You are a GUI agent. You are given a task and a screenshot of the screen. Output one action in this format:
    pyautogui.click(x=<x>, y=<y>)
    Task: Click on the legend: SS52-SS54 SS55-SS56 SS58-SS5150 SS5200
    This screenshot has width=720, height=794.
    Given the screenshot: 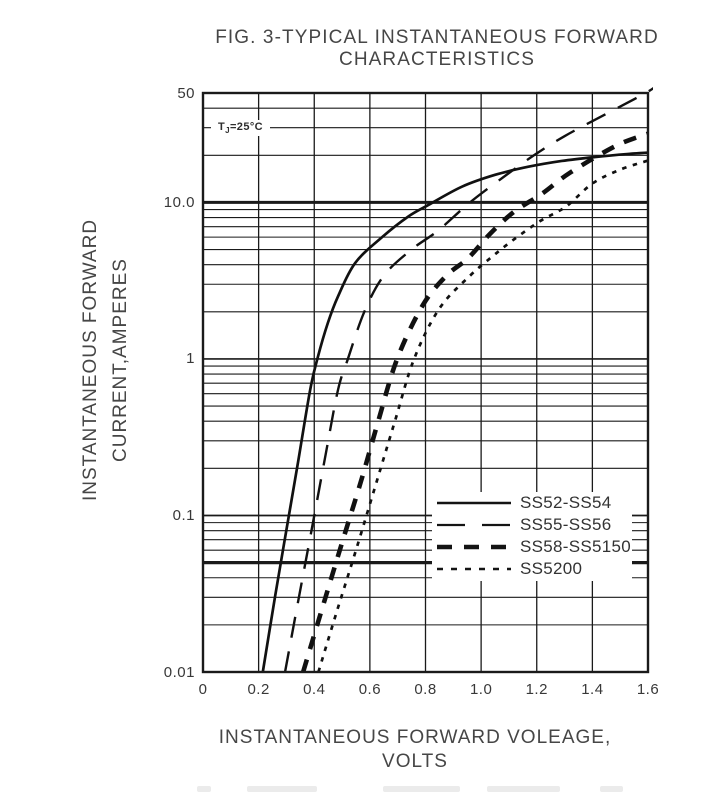 What is the action you would take?
    pyautogui.click(x=532, y=536)
    